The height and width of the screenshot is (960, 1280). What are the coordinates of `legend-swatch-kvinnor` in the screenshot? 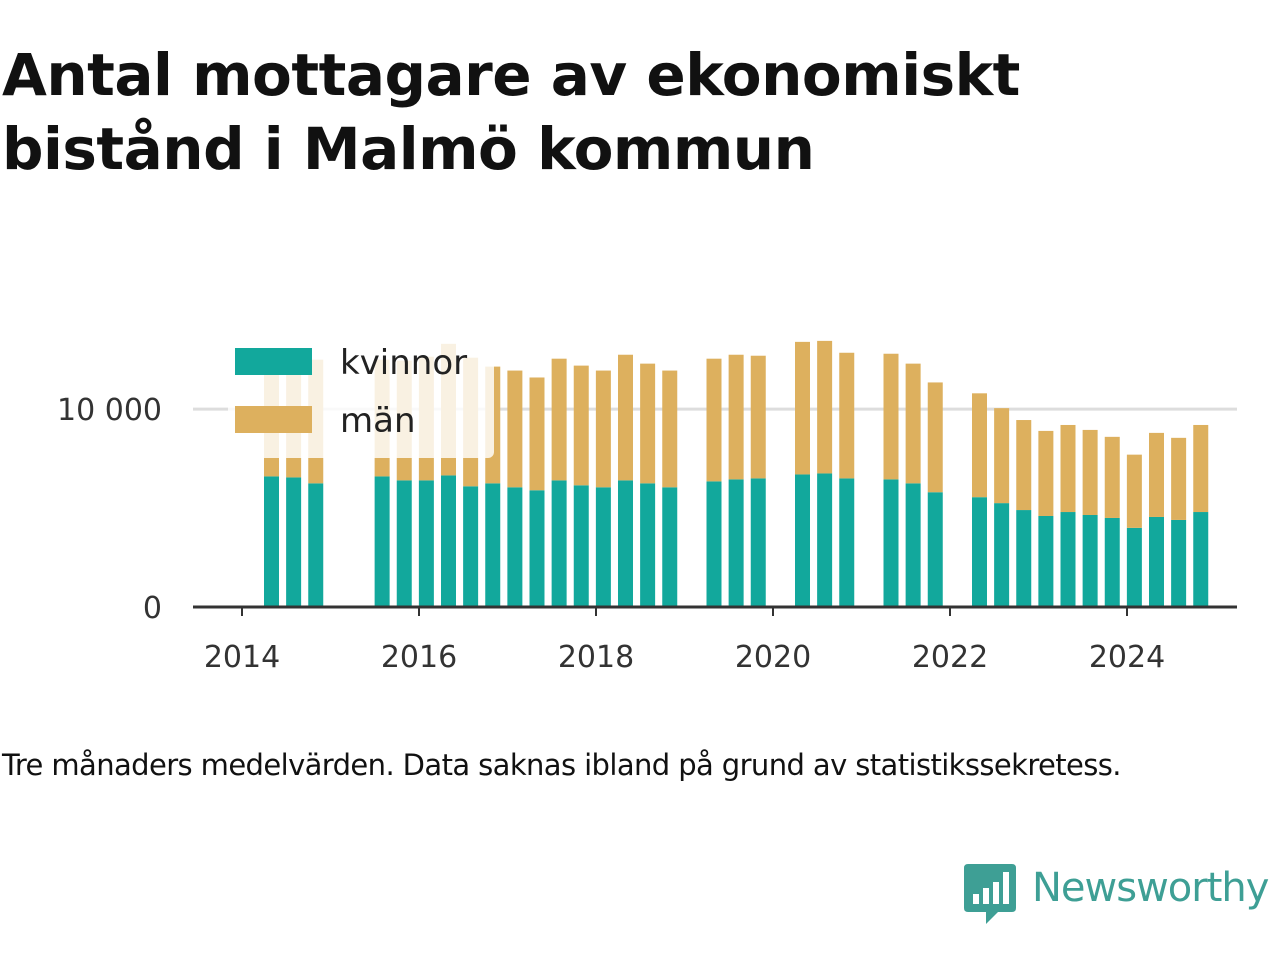 It's located at (273, 361).